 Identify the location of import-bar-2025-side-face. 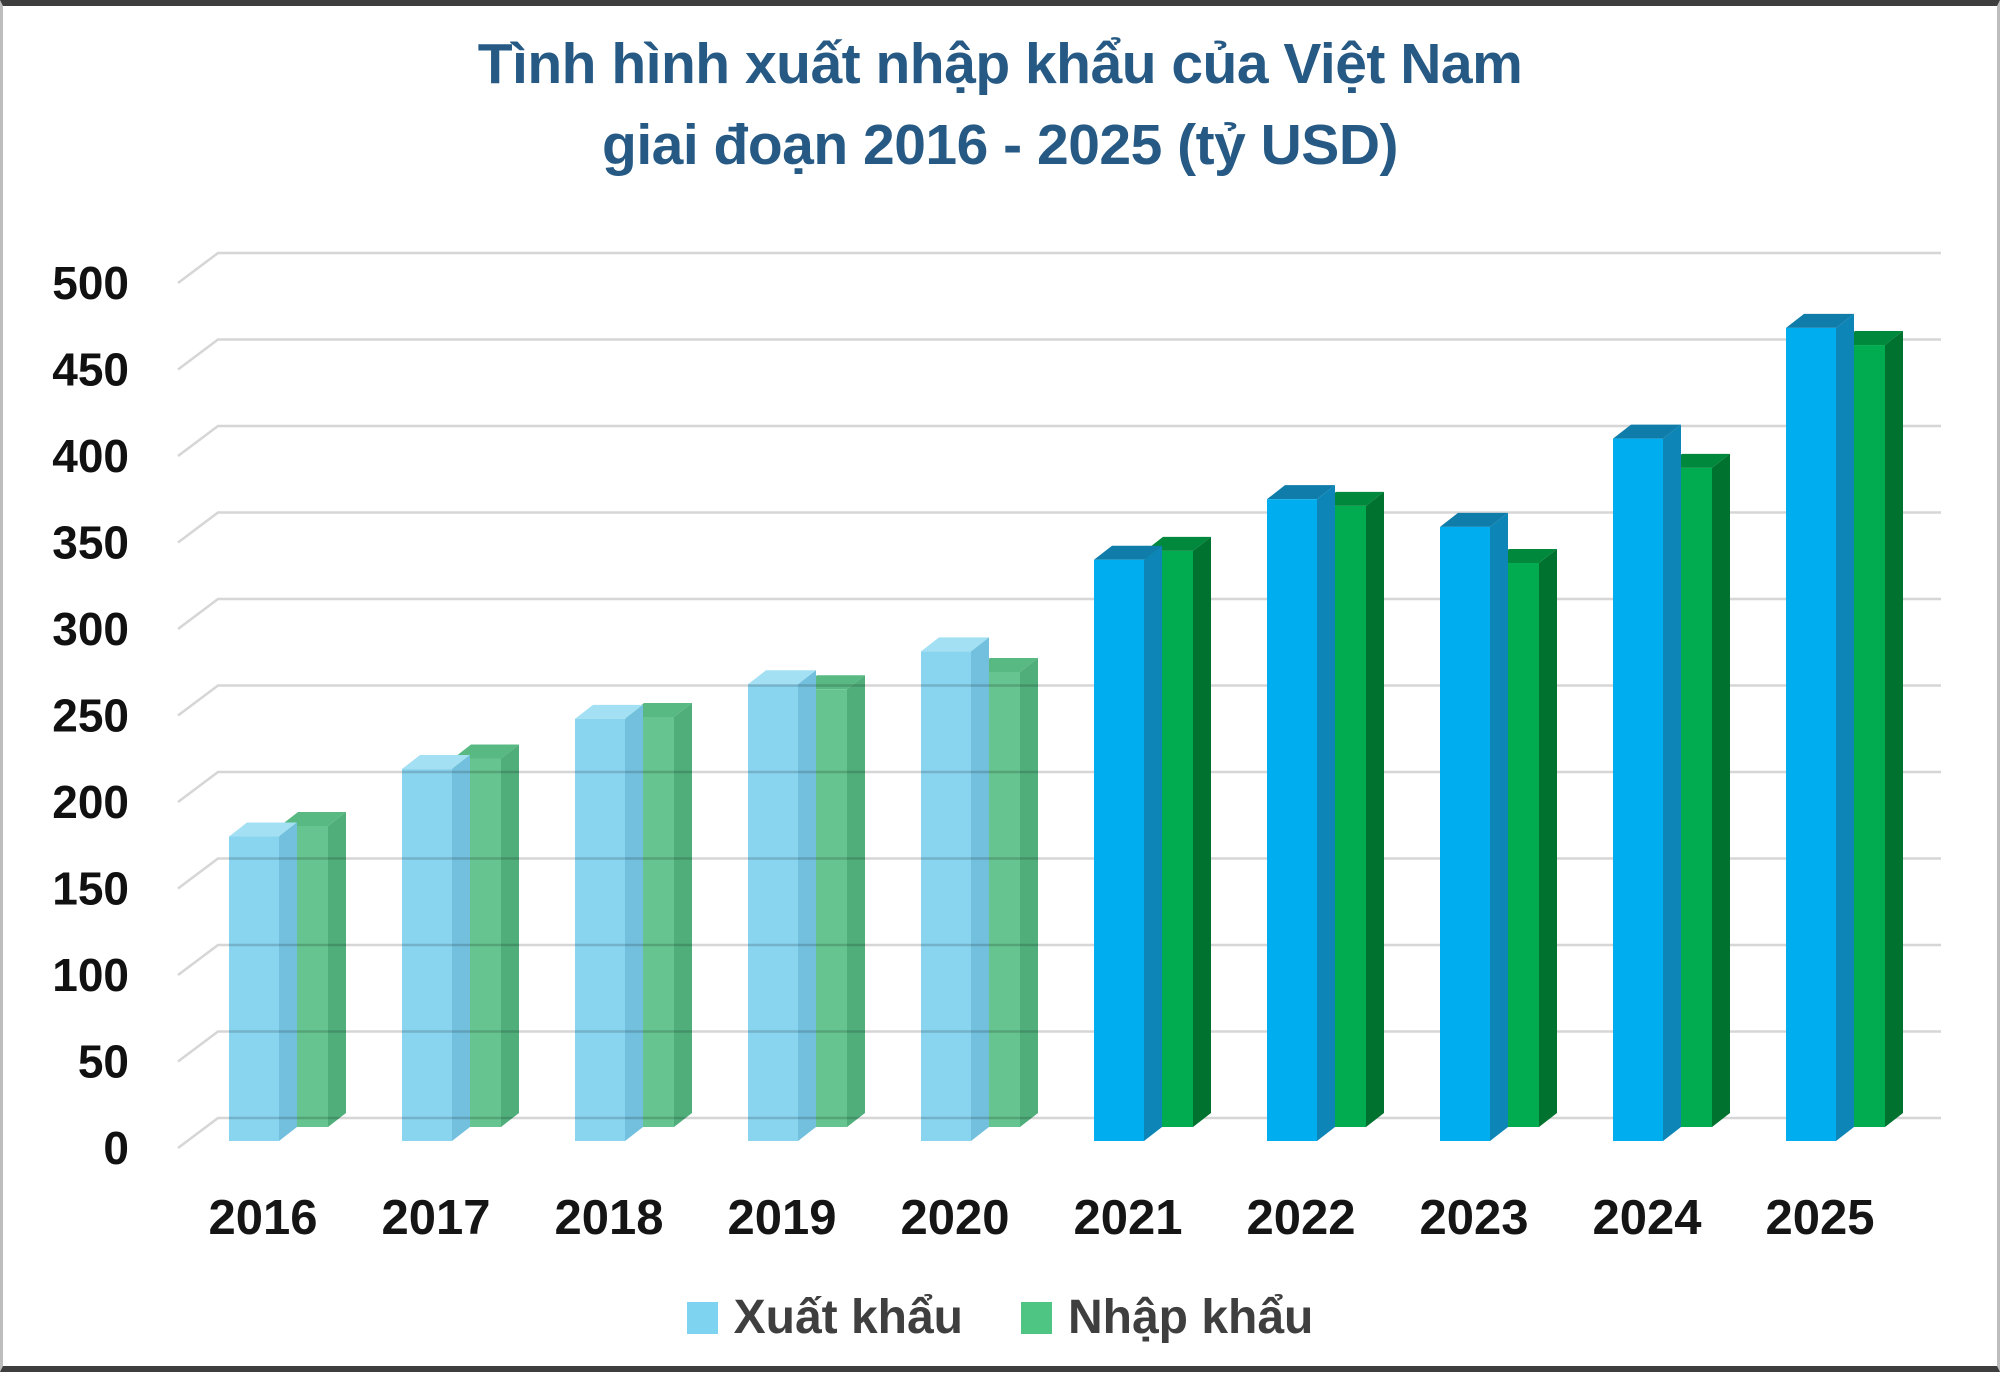
(1894, 729).